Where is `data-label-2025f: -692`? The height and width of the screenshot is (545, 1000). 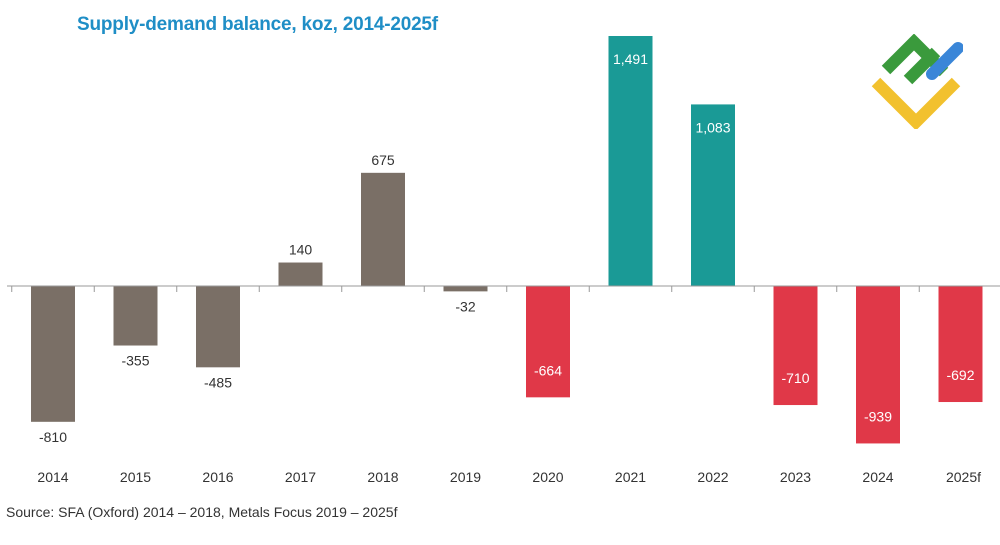 data-label-2025f: -692 is located at coordinates (960, 375).